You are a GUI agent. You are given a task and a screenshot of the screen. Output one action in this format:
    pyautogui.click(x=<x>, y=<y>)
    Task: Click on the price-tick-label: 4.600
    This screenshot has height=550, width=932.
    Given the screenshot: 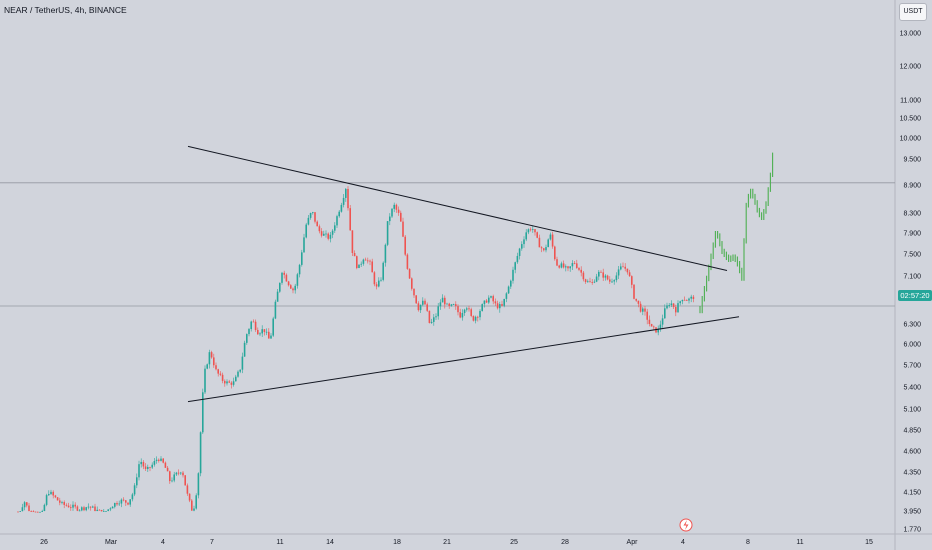 What is the action you would take?
    pyautogui.click(x=912, y=452)
    